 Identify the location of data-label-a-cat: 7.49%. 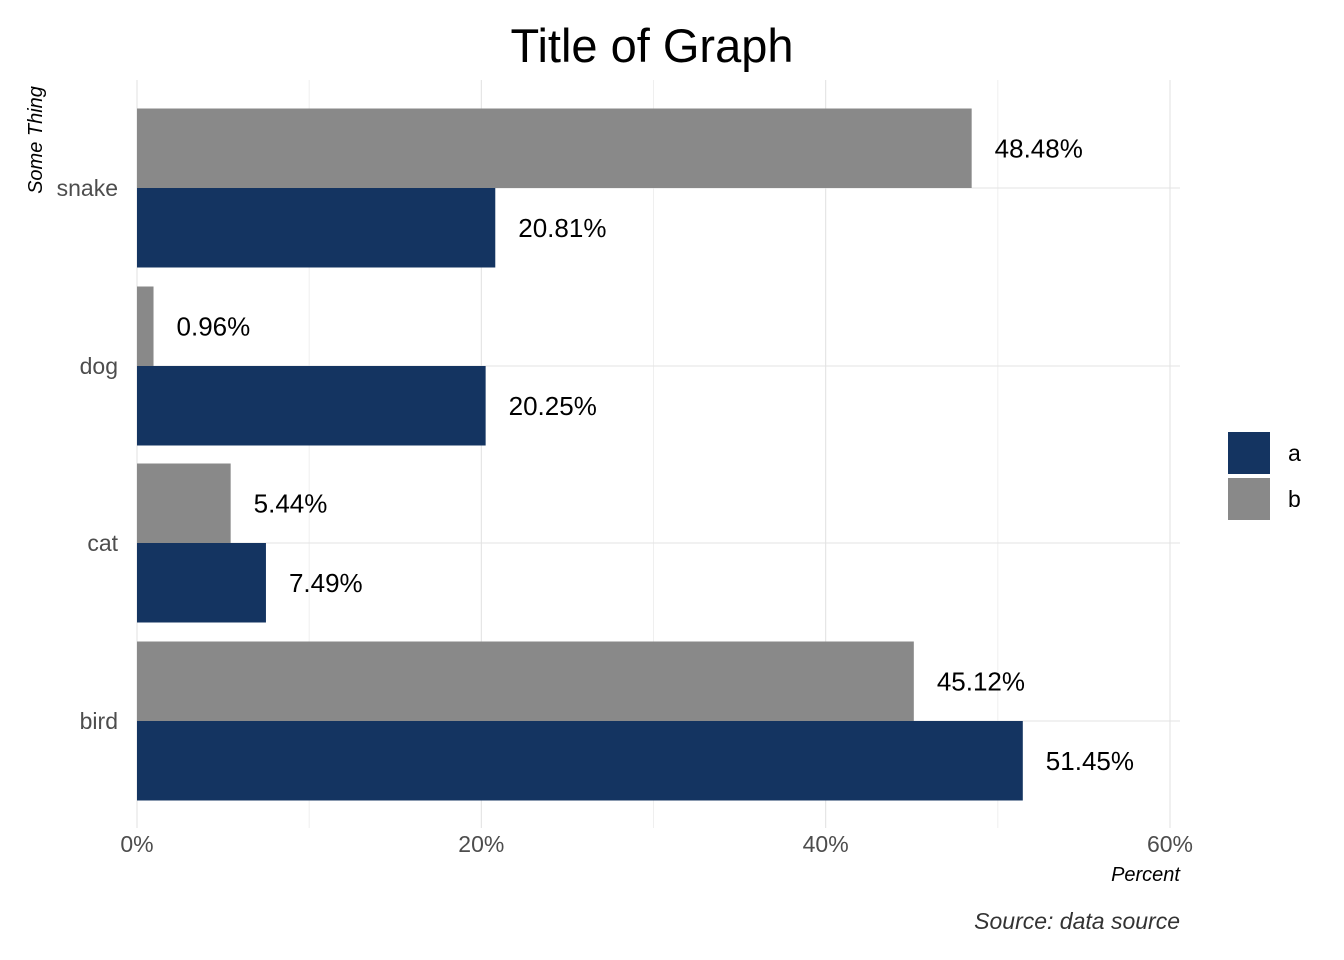
(326, 583).